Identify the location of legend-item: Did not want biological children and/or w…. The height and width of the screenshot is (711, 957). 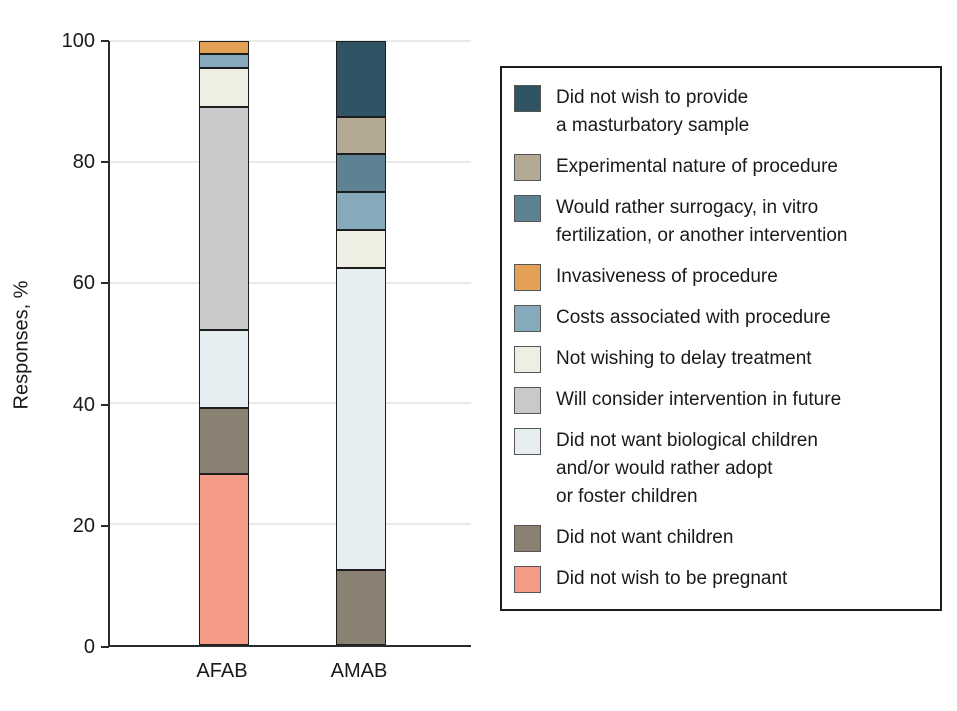
(720, 469).